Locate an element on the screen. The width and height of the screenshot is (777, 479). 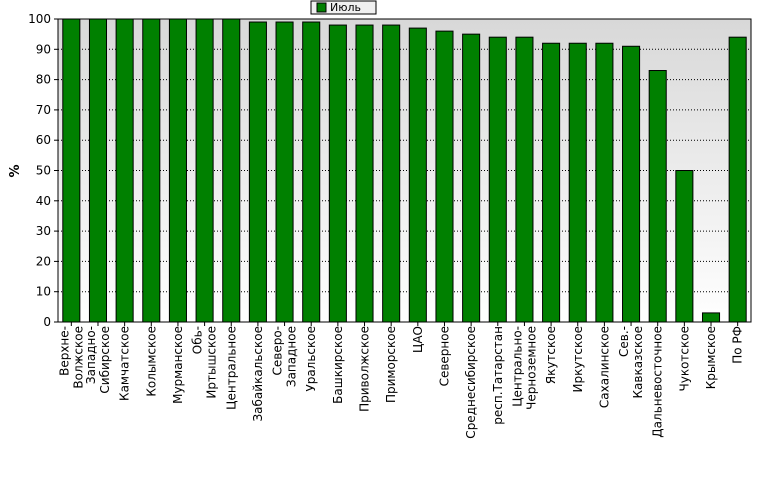
category-label: Крымское is located at coordinates (711, 357).